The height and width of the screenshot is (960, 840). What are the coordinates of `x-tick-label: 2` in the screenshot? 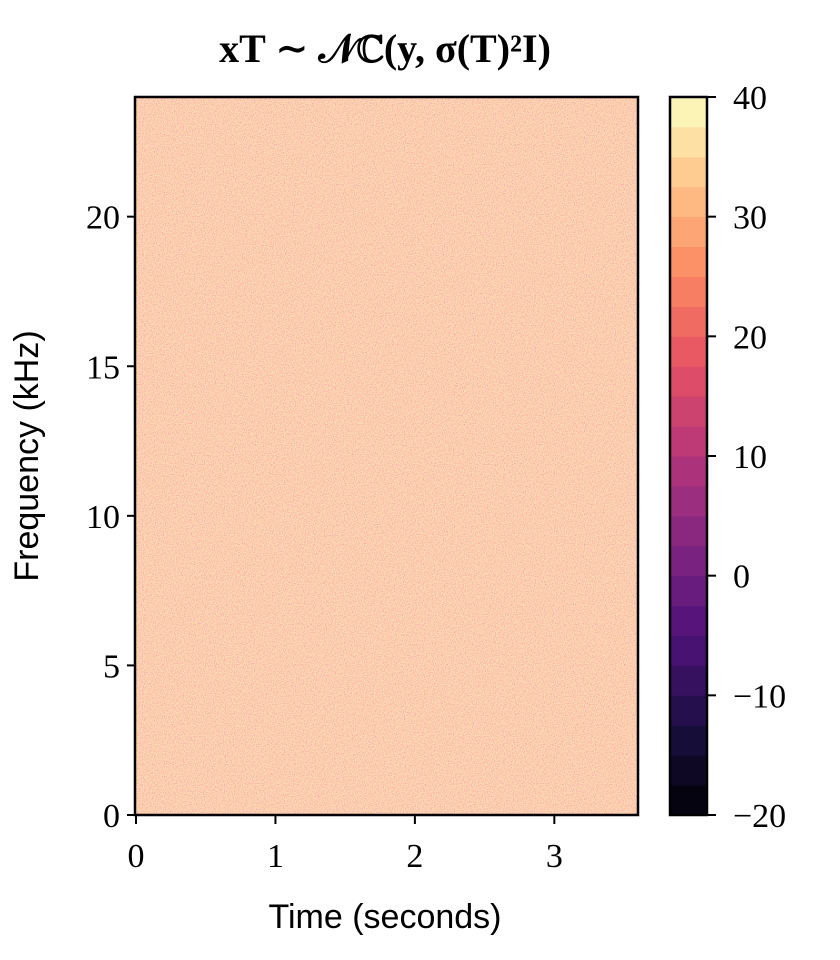 It's located at (414, 856).